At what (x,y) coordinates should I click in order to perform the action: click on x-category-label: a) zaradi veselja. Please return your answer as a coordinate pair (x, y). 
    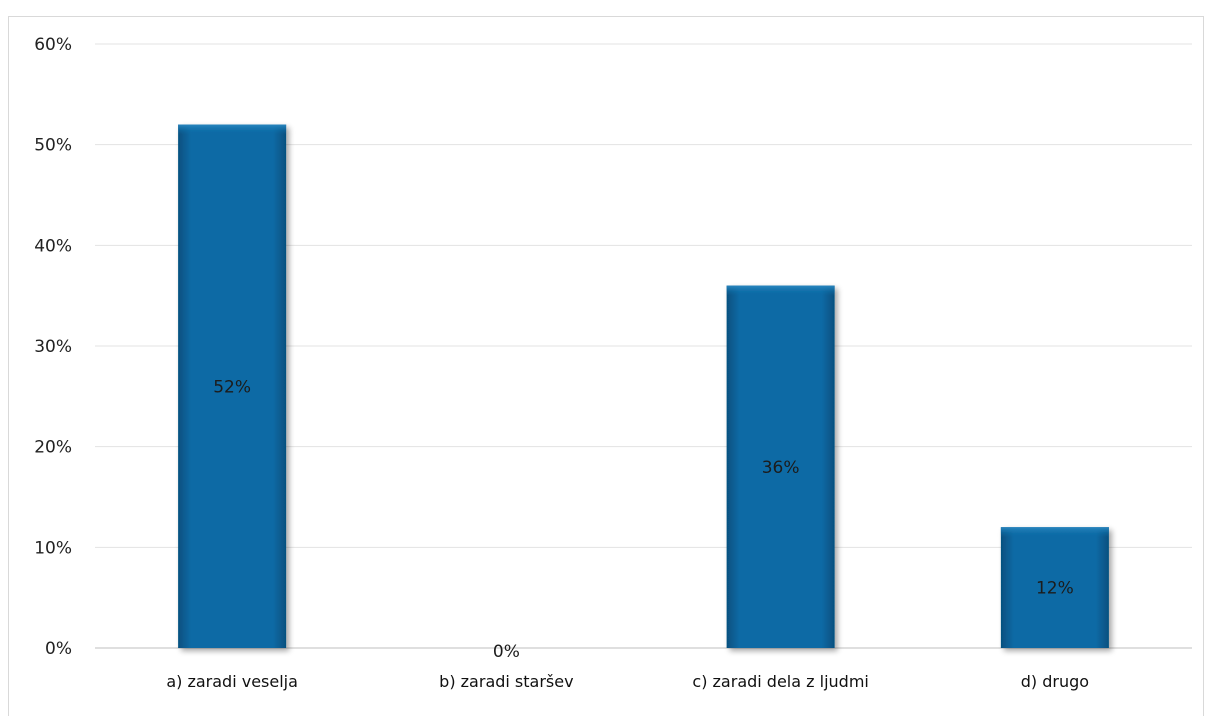
    Looking at the image, I should click on (232, 681).